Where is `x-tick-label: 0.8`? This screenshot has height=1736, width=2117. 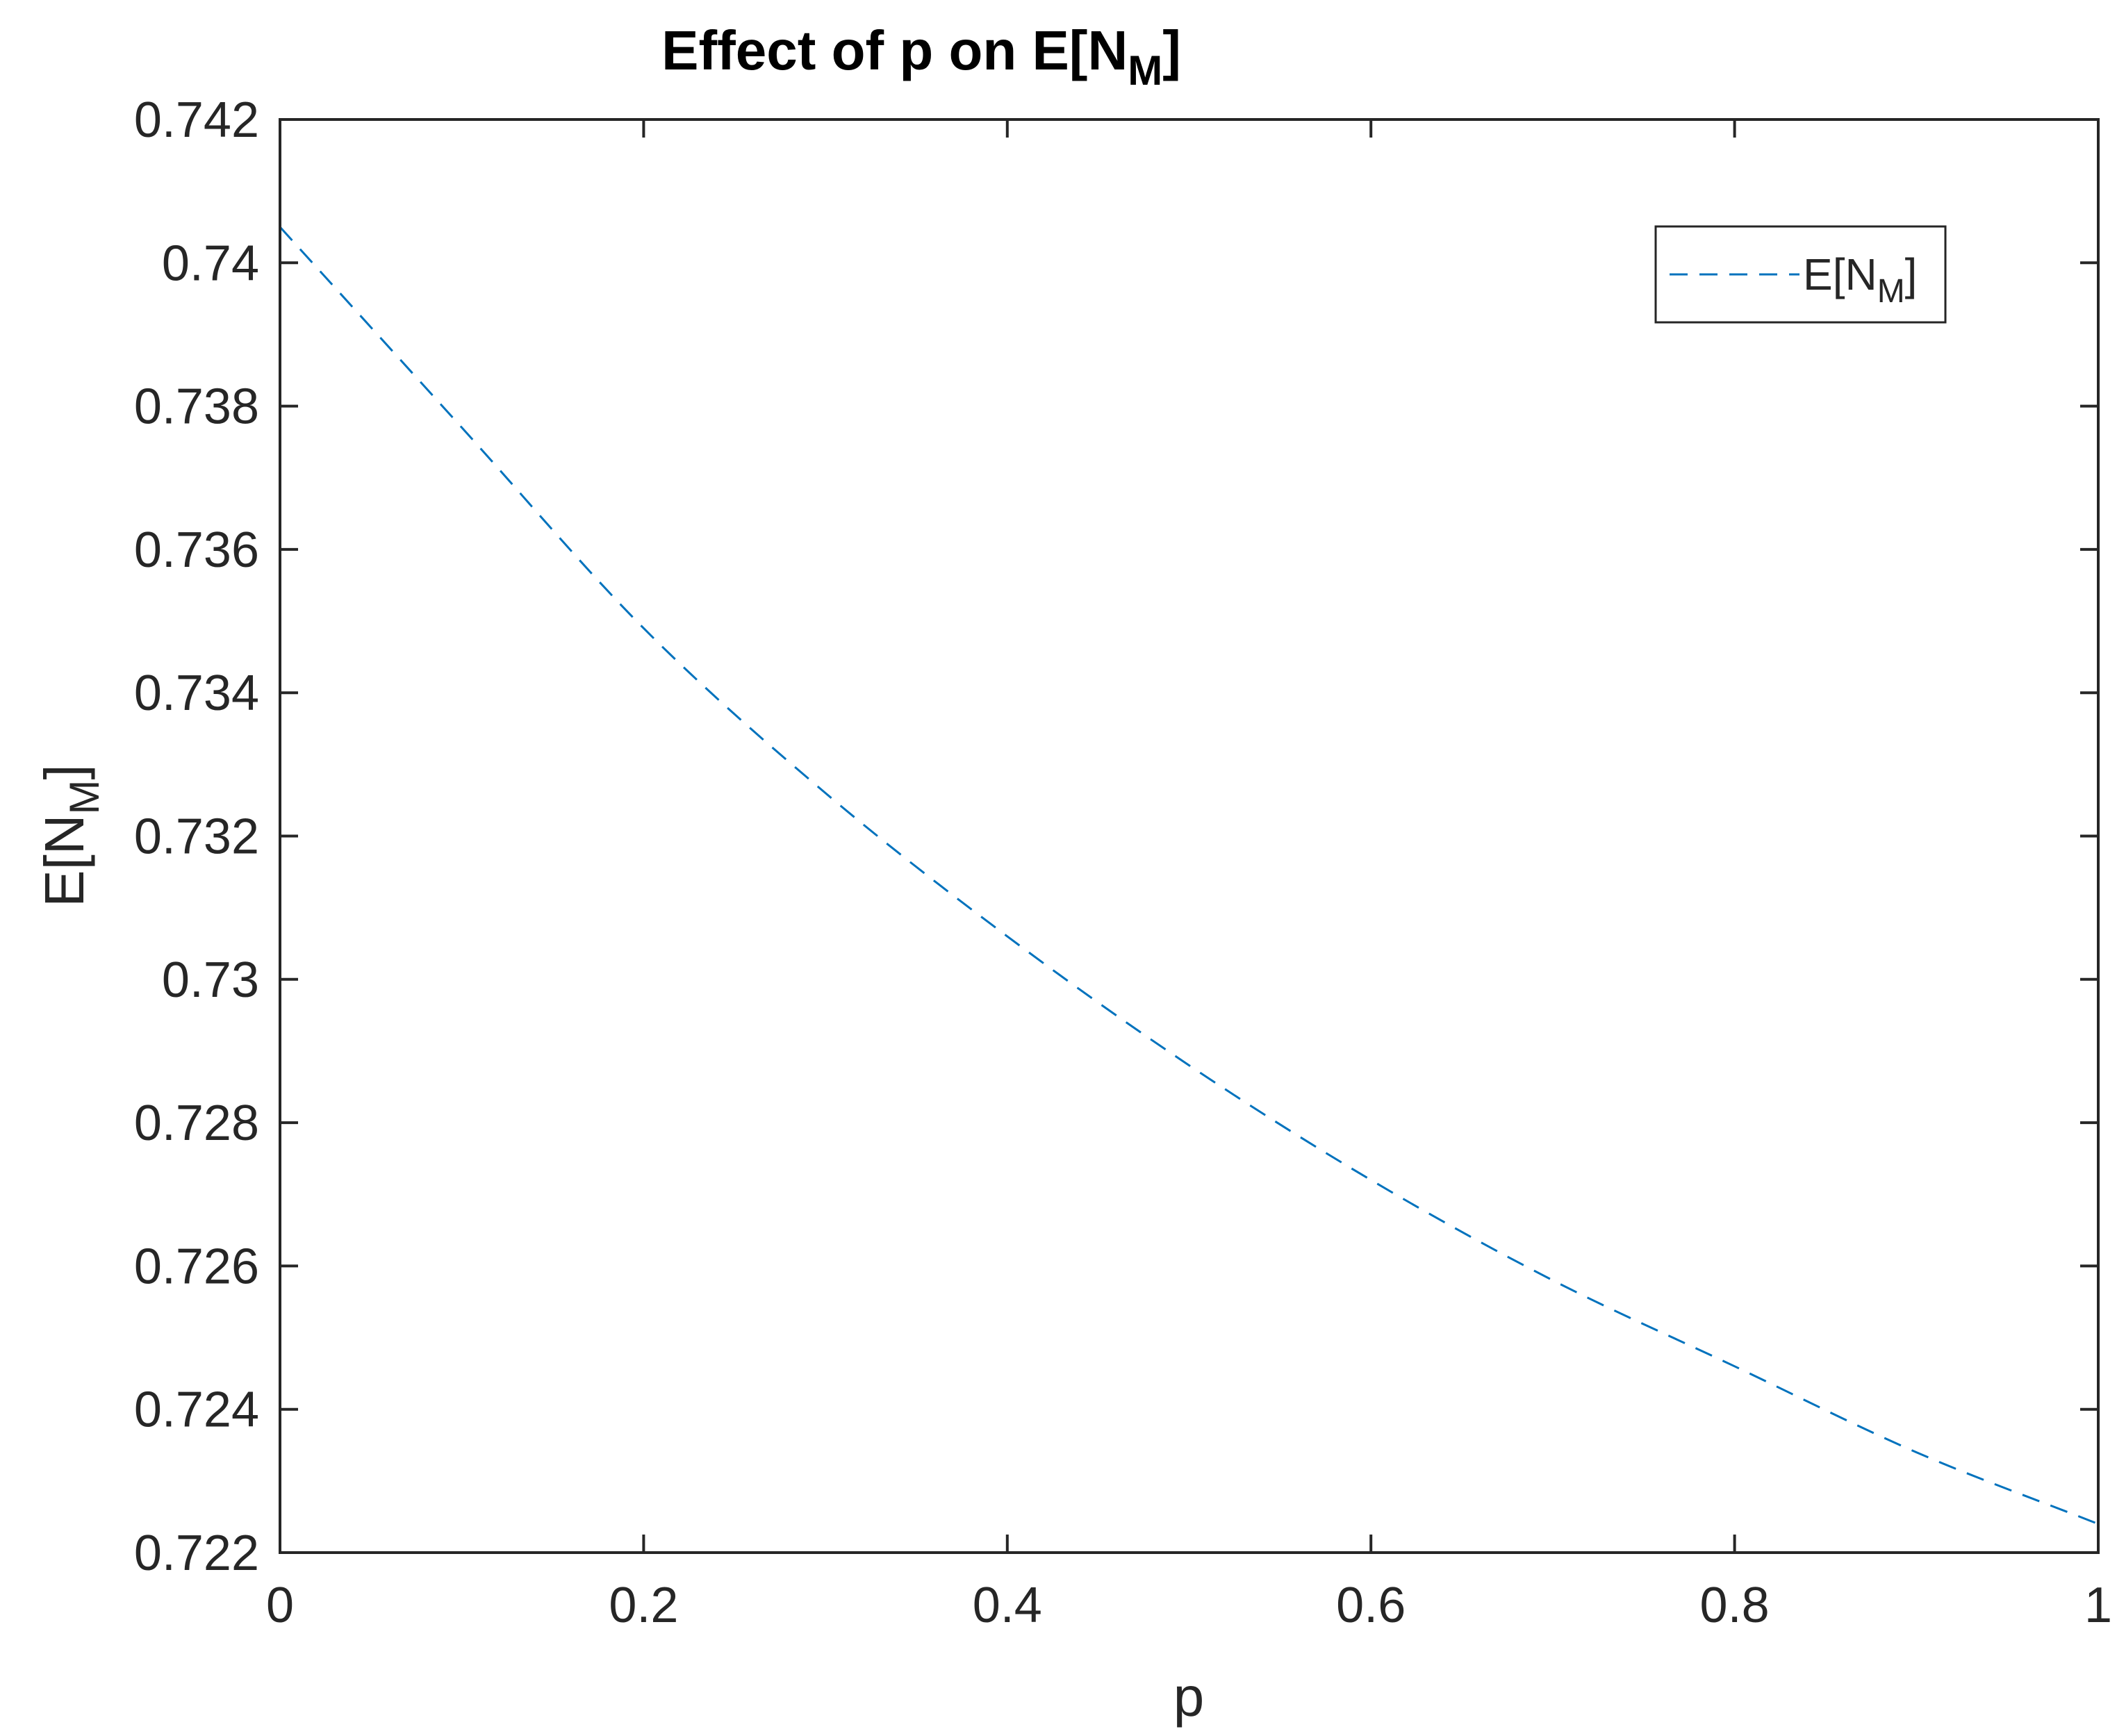 x-tick-label: 0.8 is located at coordinates (1735, 1605).